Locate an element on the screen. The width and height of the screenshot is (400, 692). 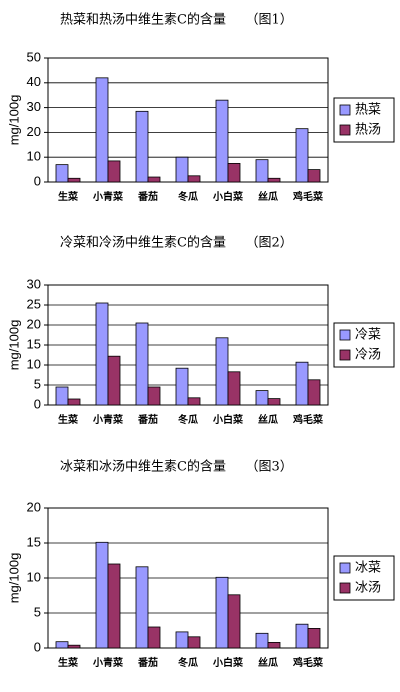
legend-label: 热汤 is located at coordinates (368, 130).